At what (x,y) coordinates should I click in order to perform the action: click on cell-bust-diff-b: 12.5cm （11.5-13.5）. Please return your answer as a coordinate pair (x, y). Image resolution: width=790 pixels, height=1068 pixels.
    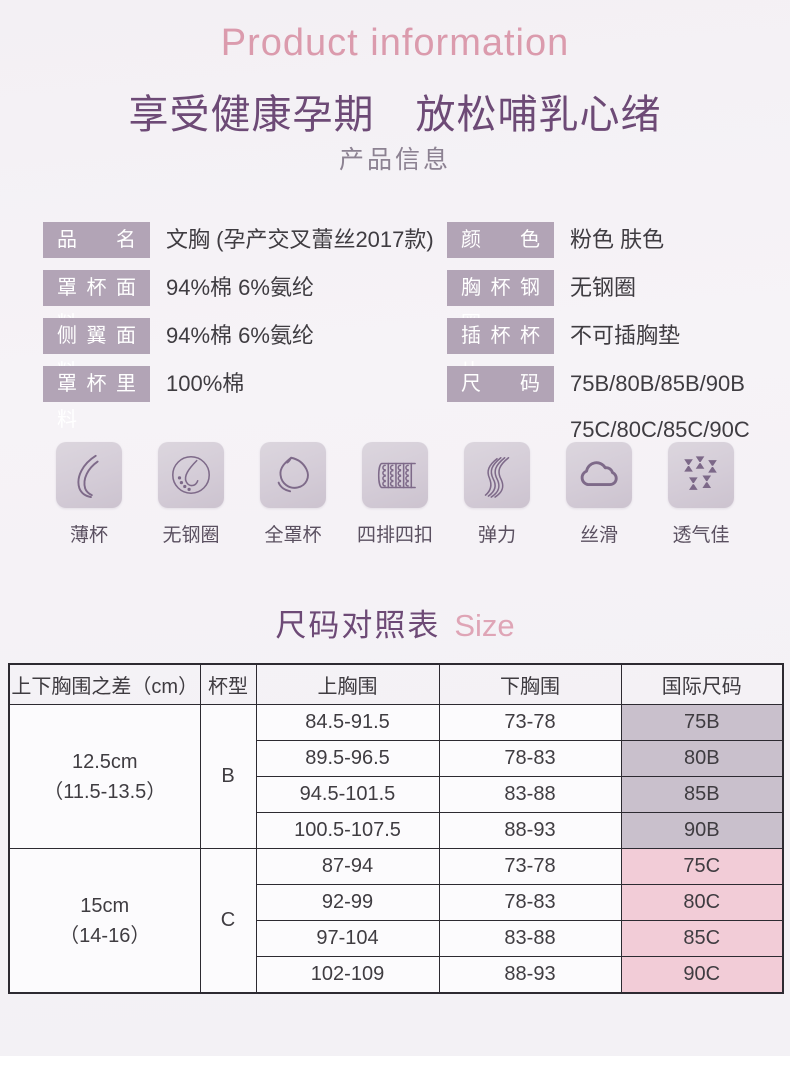
    Looking at the image, I should click on (104, 776).